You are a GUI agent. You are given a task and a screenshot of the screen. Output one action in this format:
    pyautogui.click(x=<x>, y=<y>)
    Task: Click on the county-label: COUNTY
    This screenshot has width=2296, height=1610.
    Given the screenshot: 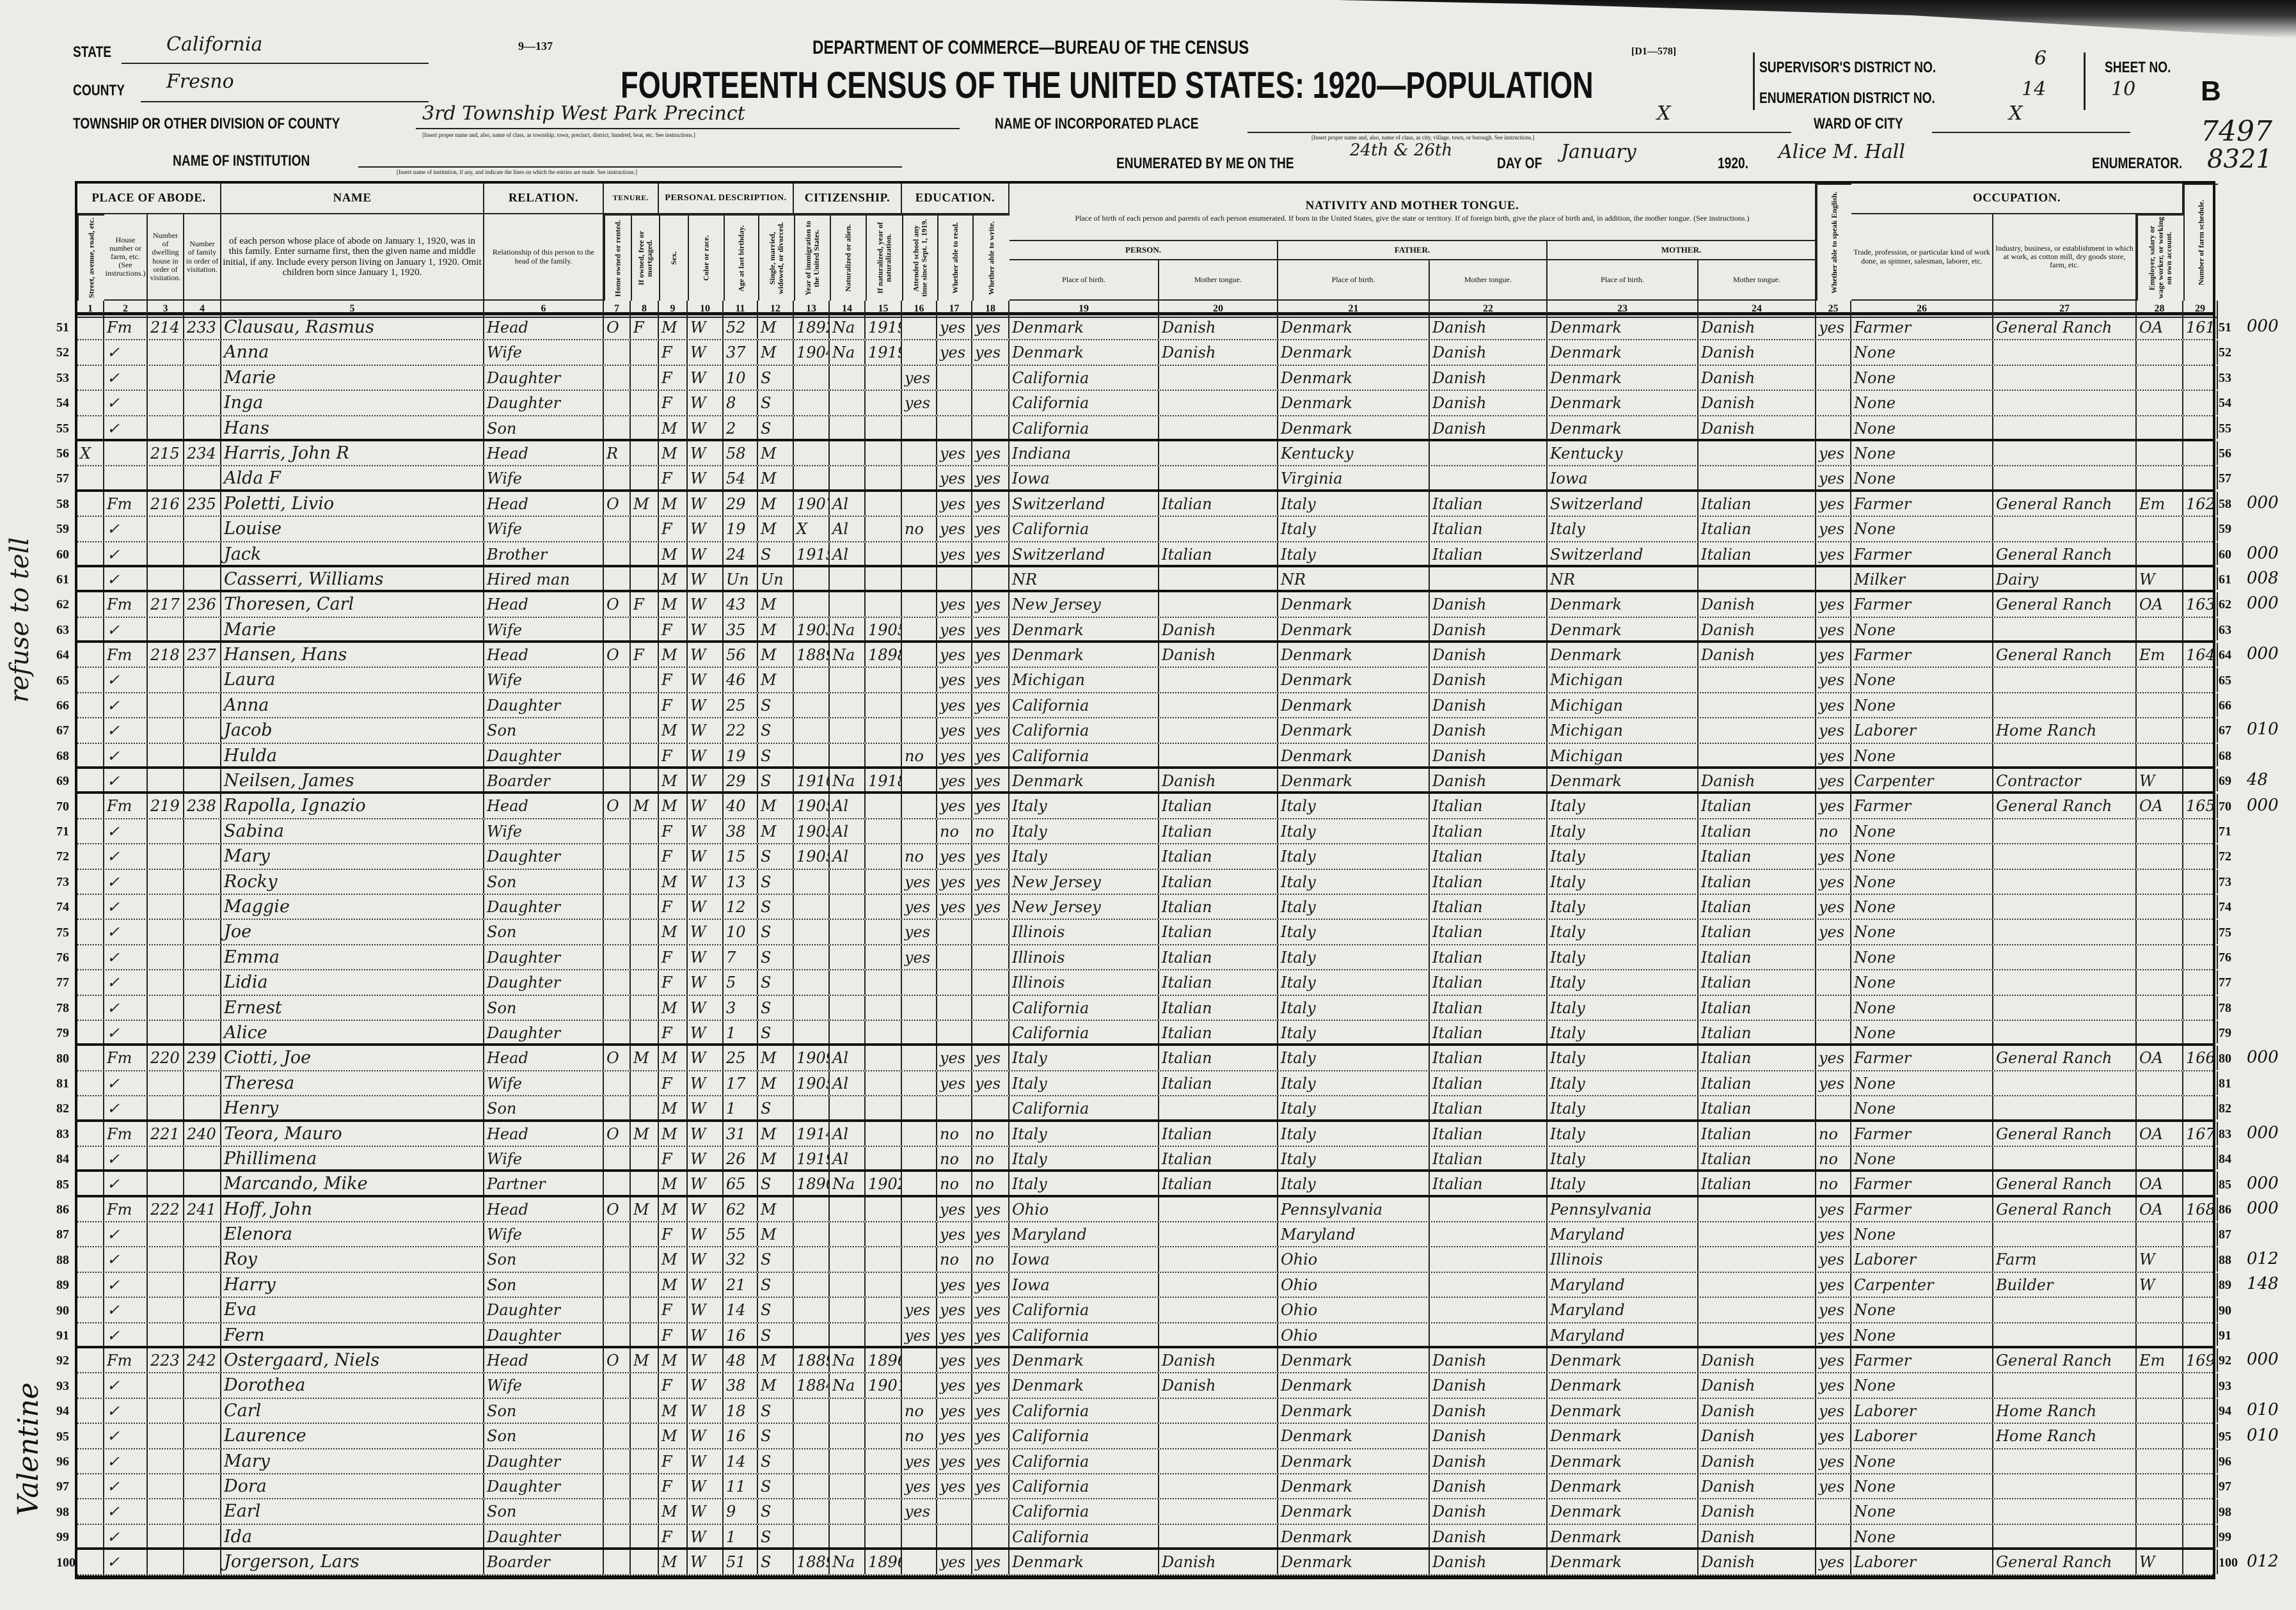 What is the action you would take?
    pyautogui.click(x=99, y=90)
    